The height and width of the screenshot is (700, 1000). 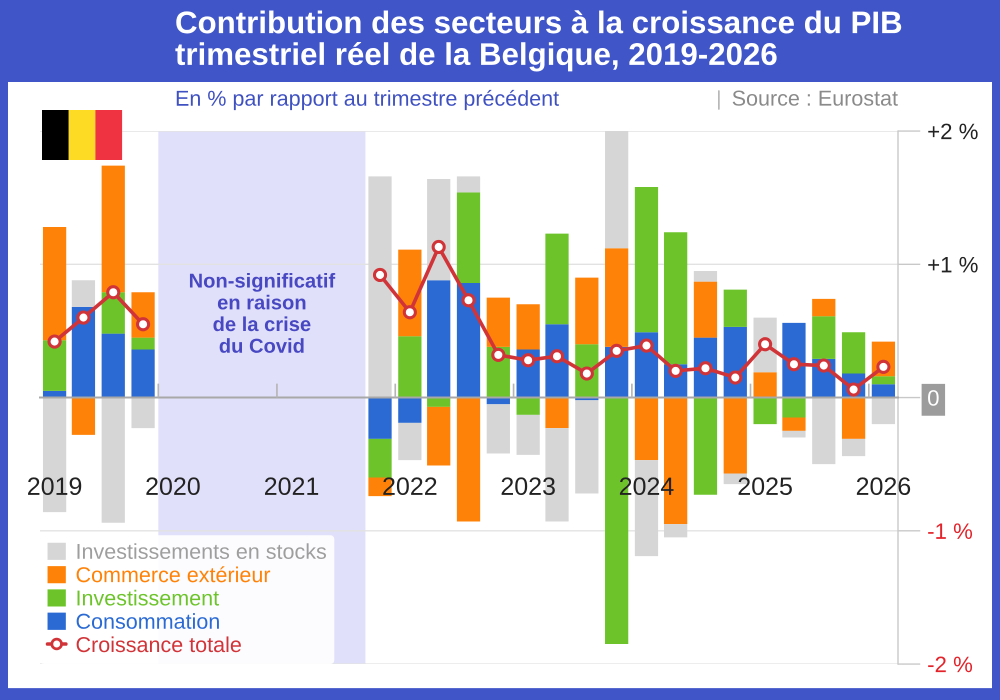 I want to click on source-note: Source : Eurostat, so click(x=815, y=98).